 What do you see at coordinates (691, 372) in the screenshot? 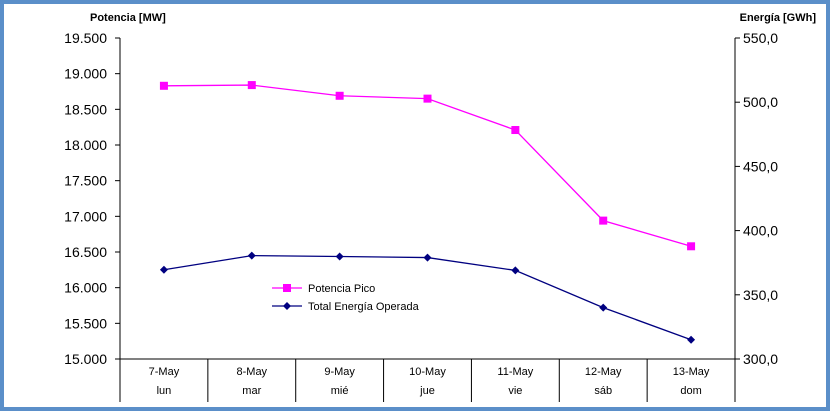
I see `x-tick-label: 13-May` at bounding box center [691, 372].